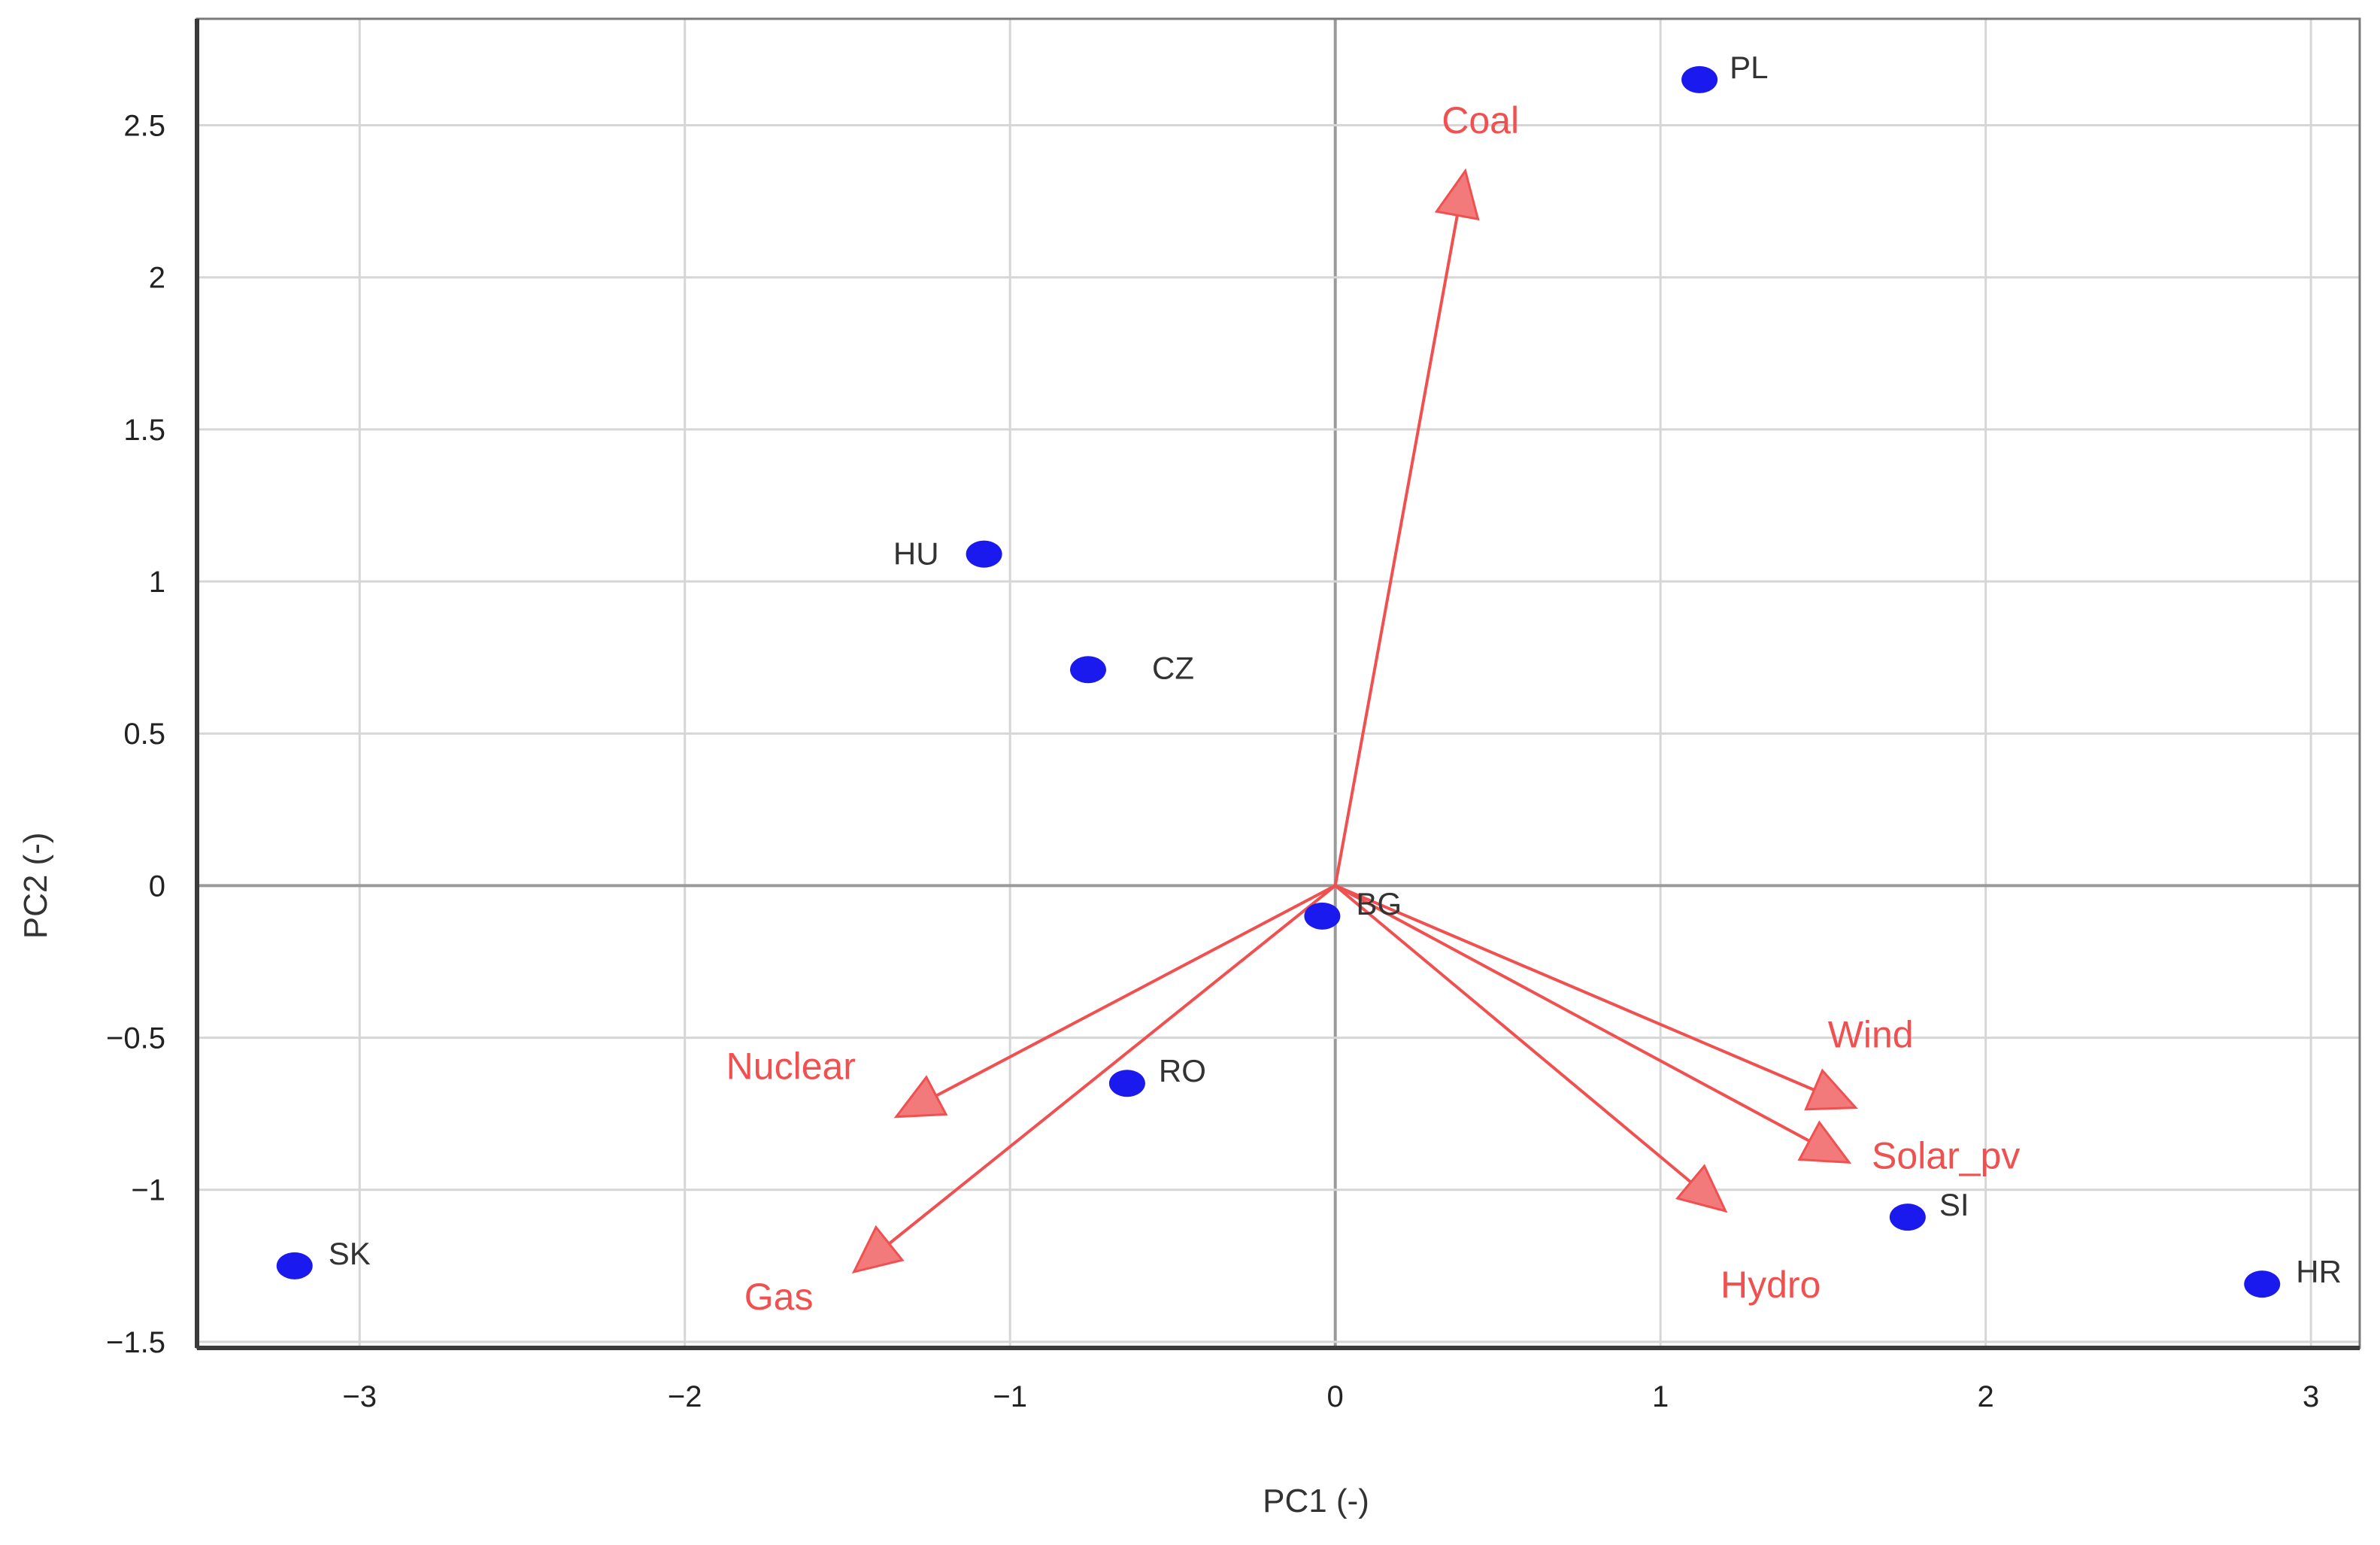  Describe the element at coordinates (35, 886) in the screenshot. I see `y-axis-title: PC2 (-)` at that location.